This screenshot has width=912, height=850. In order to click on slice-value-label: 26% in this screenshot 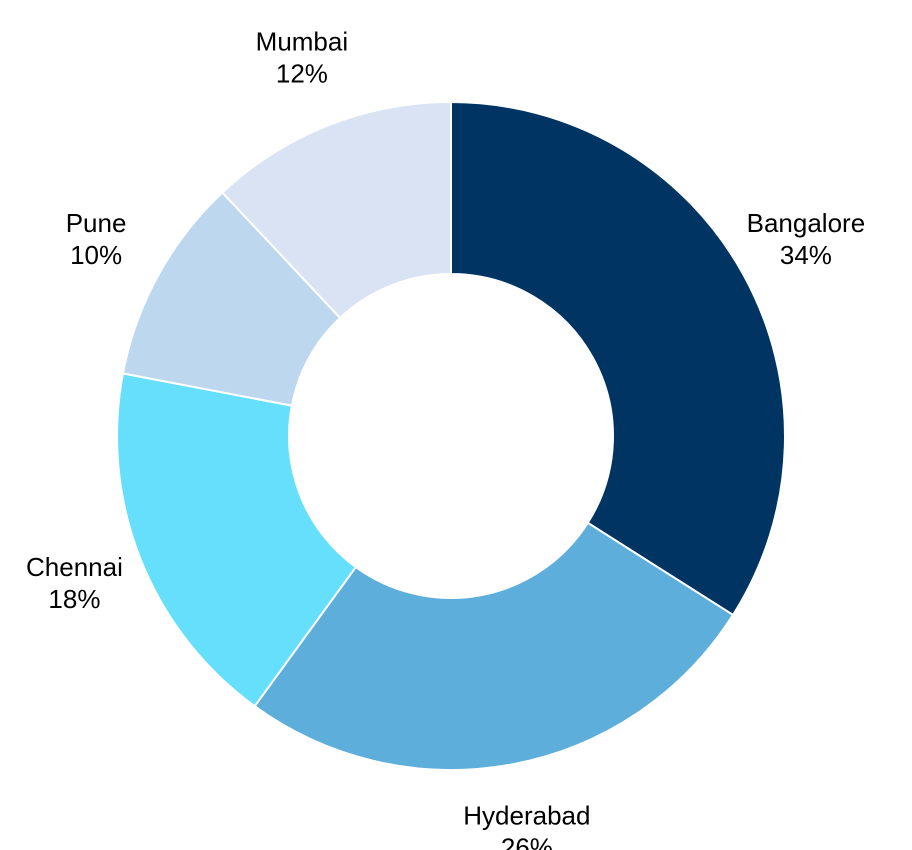, I will do `click(527, 841)`.